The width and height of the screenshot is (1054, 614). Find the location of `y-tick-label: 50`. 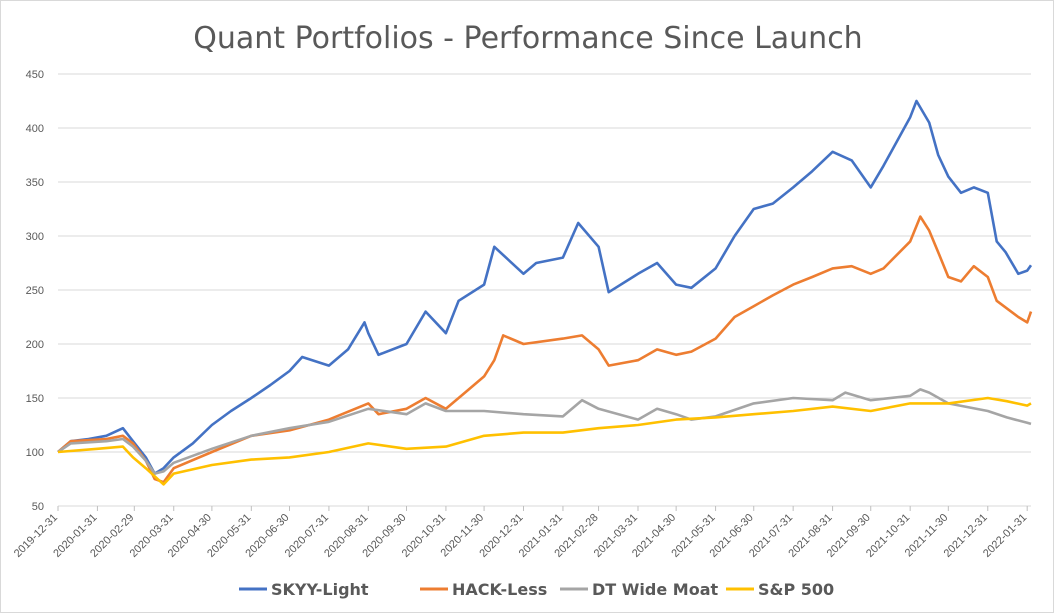

y-tick-label: 50 is located at coordinates (38, 507).